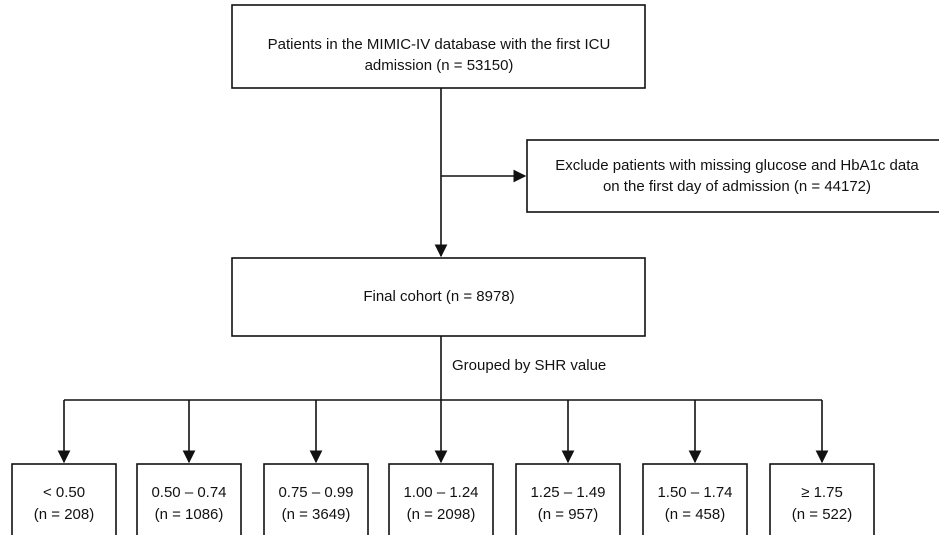 The height and width of the screenshot is (535, 939). I want to click on group-range: 1.50 – 1.74, so click(694, 492).